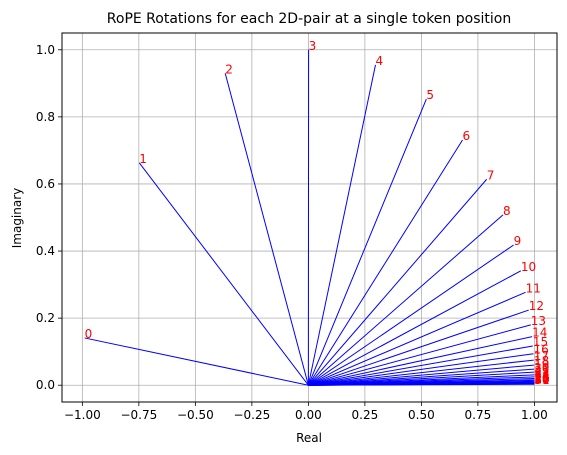 The height and width of the screenshot is (455, 567). I want to click on x-tick-label: 0.00, so click(308, 415).